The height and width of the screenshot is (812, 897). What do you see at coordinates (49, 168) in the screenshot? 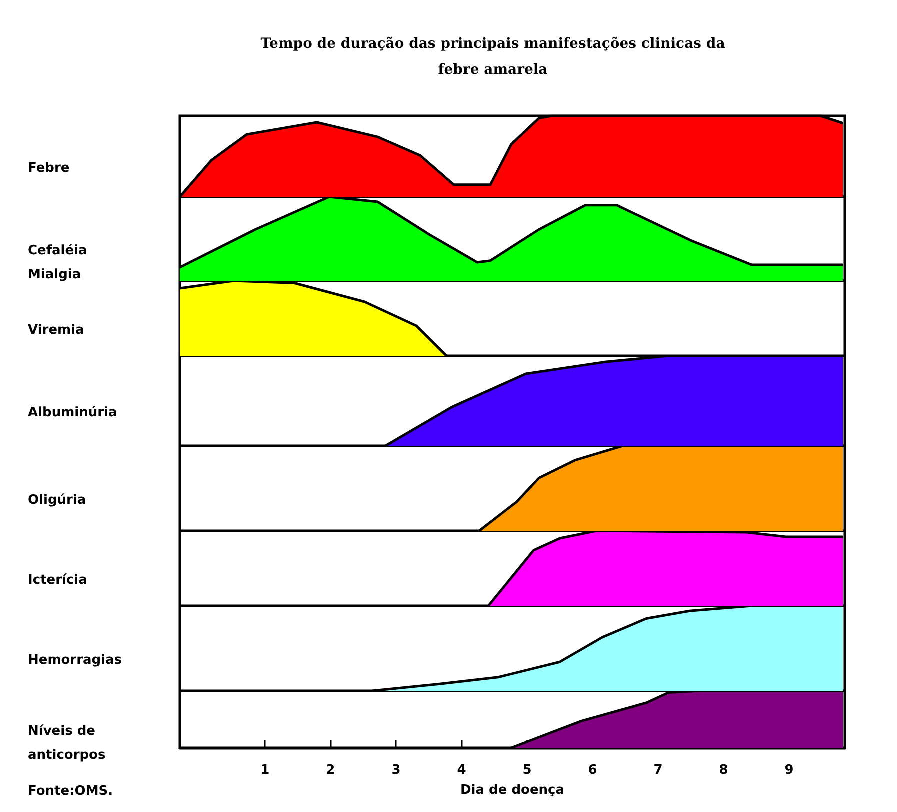
I see `y-axis-title: Febre` at bounding box center [49, 168].